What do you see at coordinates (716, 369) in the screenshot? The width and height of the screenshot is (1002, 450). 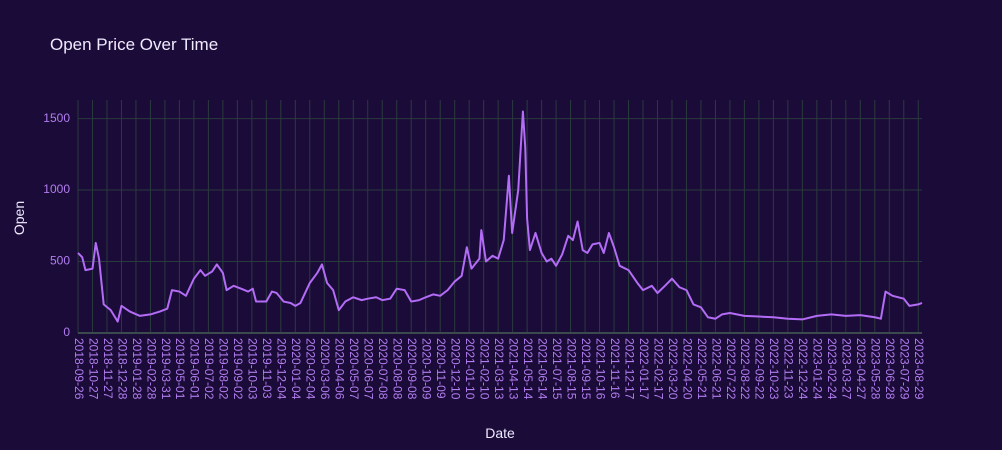 I see `x-tick-label: 2022-06-21` at bounding box center [716, 369].